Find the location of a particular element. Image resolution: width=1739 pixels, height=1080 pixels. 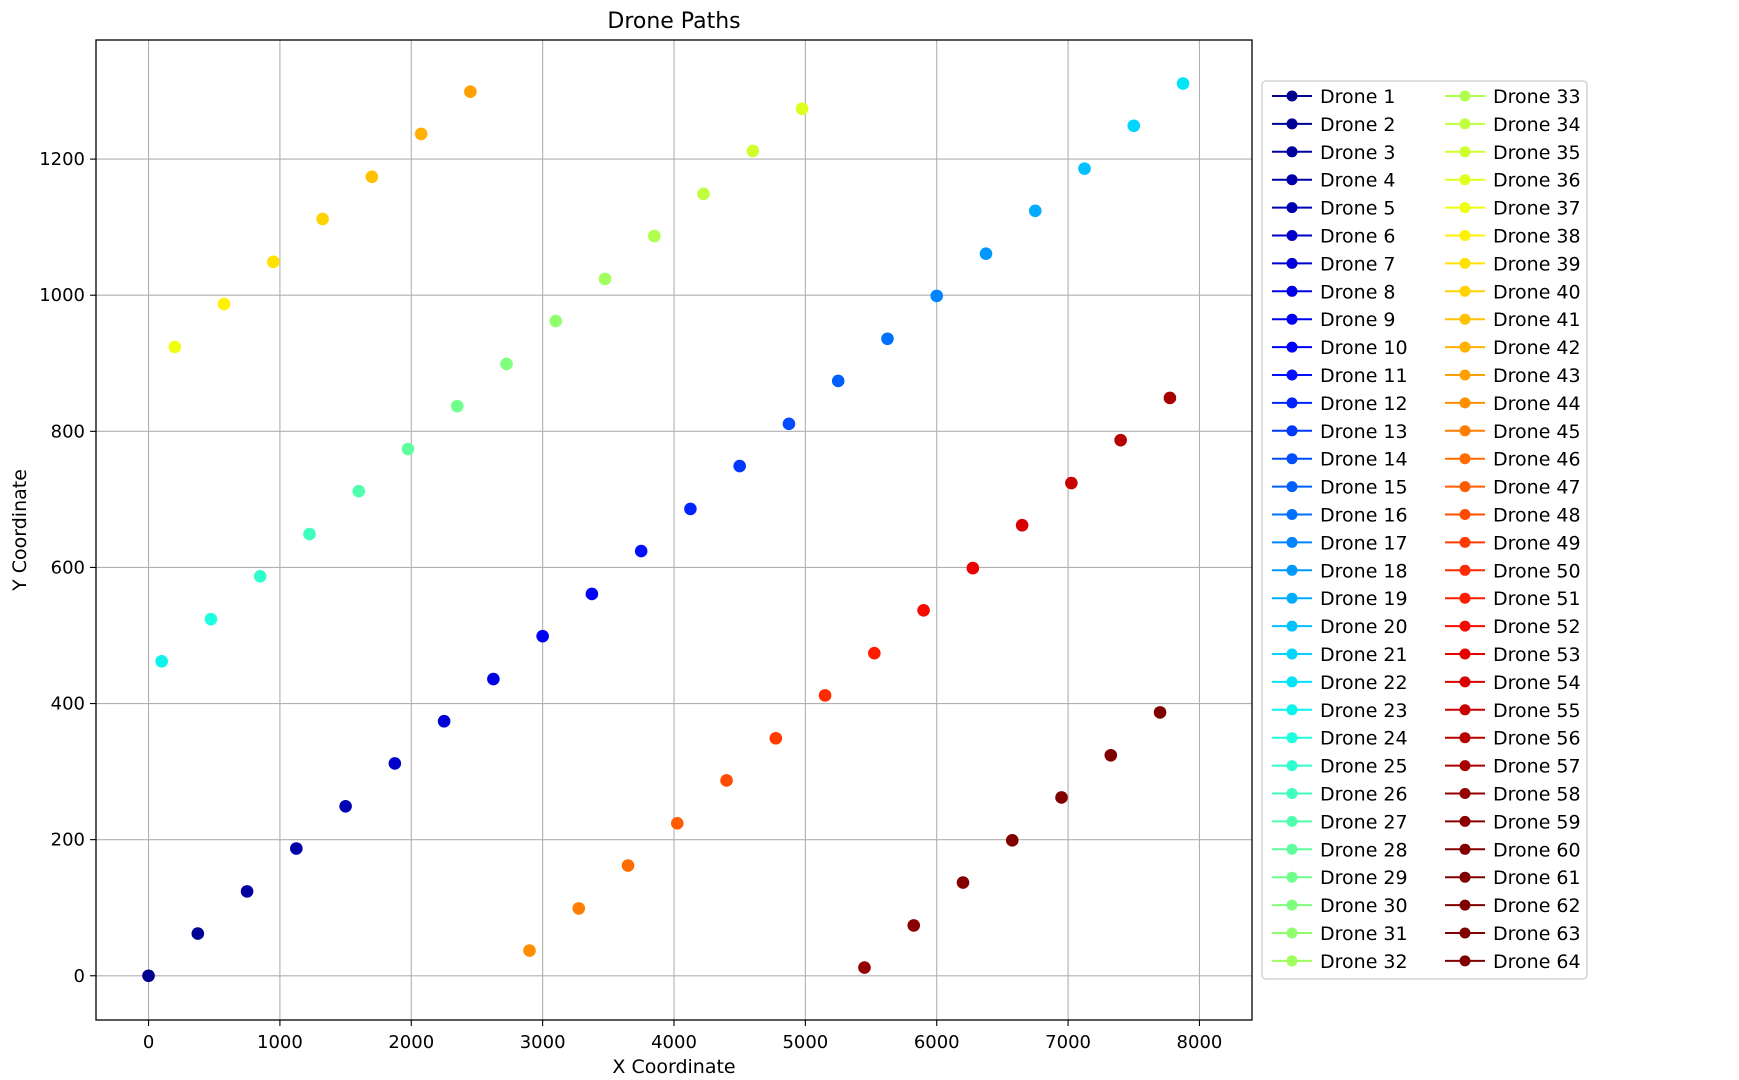

legend-entry-drone-8: Drone 8 is located at coordinates (1334, 292).